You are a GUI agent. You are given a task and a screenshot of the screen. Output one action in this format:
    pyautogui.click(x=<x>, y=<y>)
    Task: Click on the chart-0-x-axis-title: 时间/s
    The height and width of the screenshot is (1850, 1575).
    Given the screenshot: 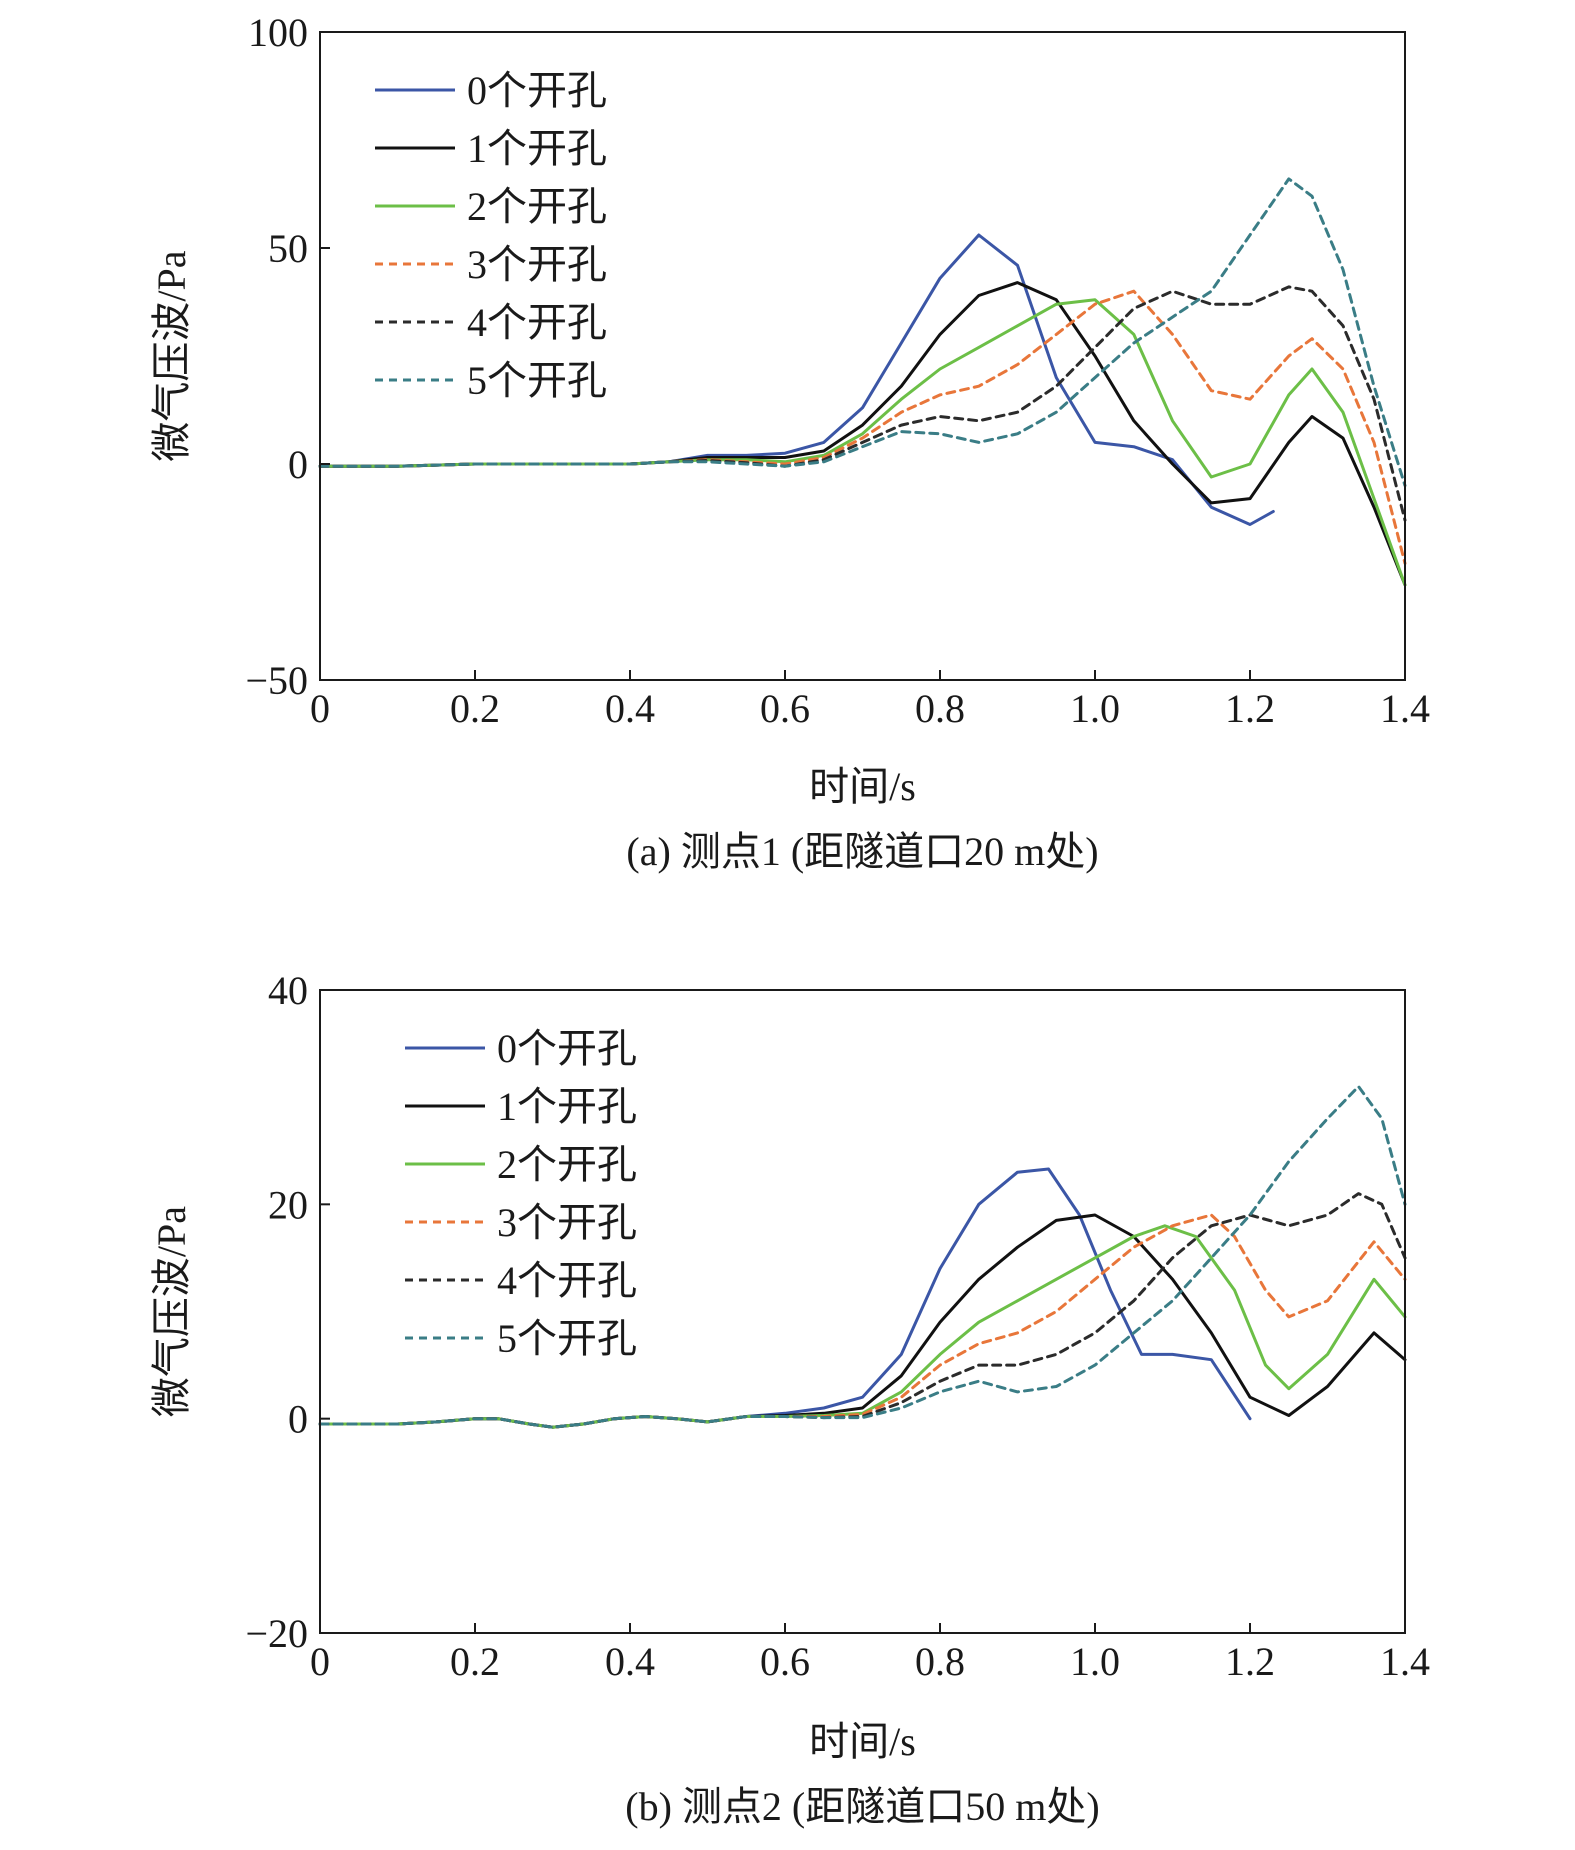 What is the action you would take?
    pyautogui.click(x=862, y=786)
    